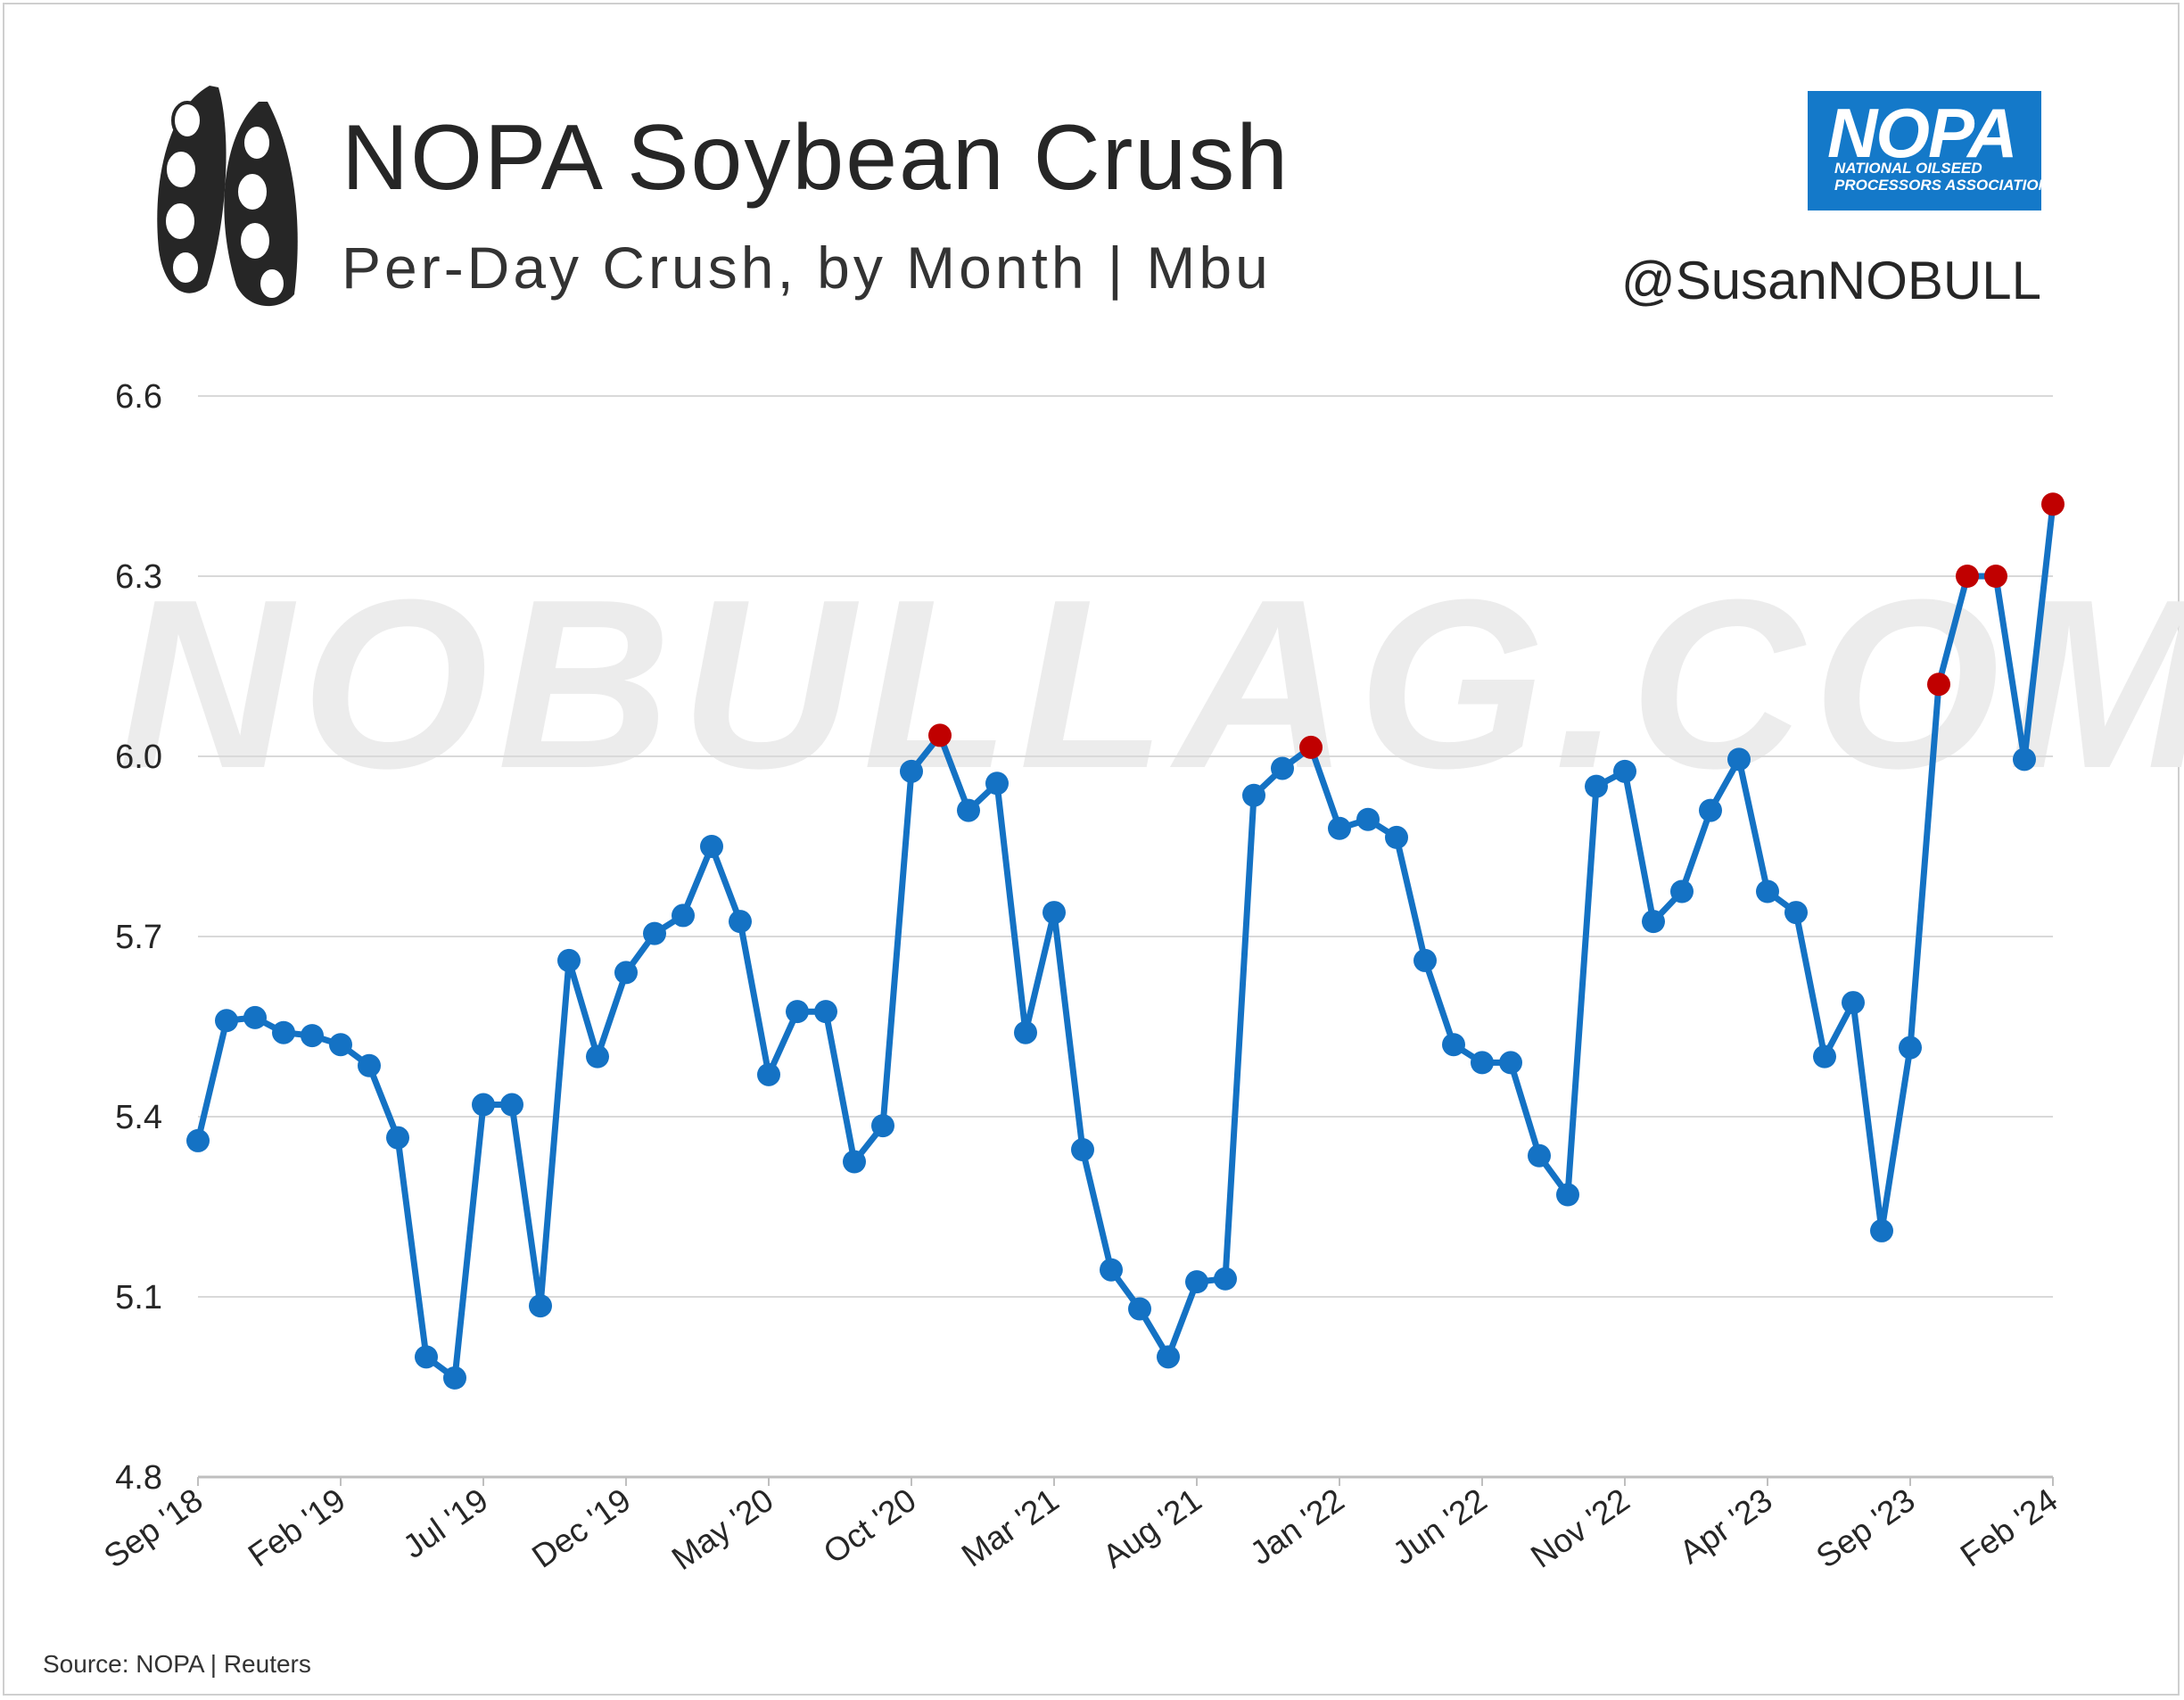 This screenshot has height=1700, width=2184. I want to click on nopa-logo-line-2: PROCESSORS ASSOCIATION, so click(1937, 185).